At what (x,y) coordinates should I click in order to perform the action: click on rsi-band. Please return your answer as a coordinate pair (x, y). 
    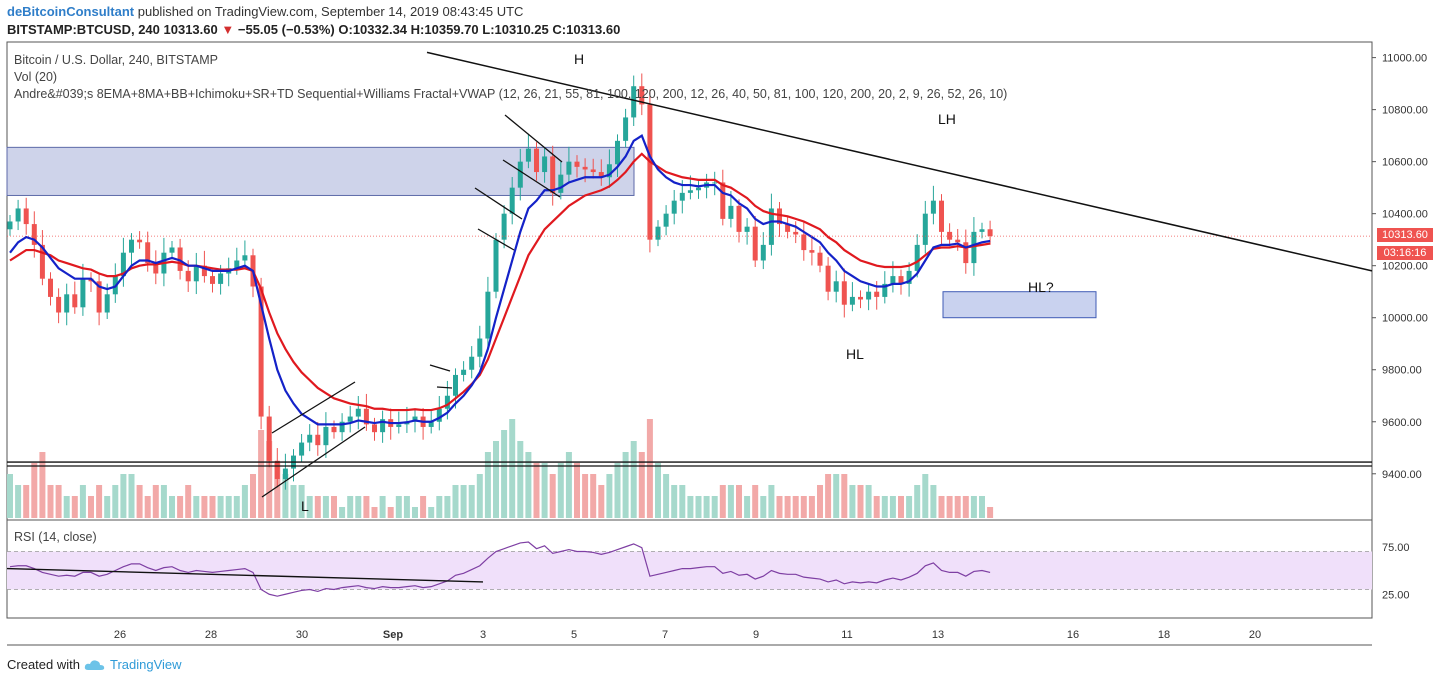
    Looking at the image, I should click on (689, 570).